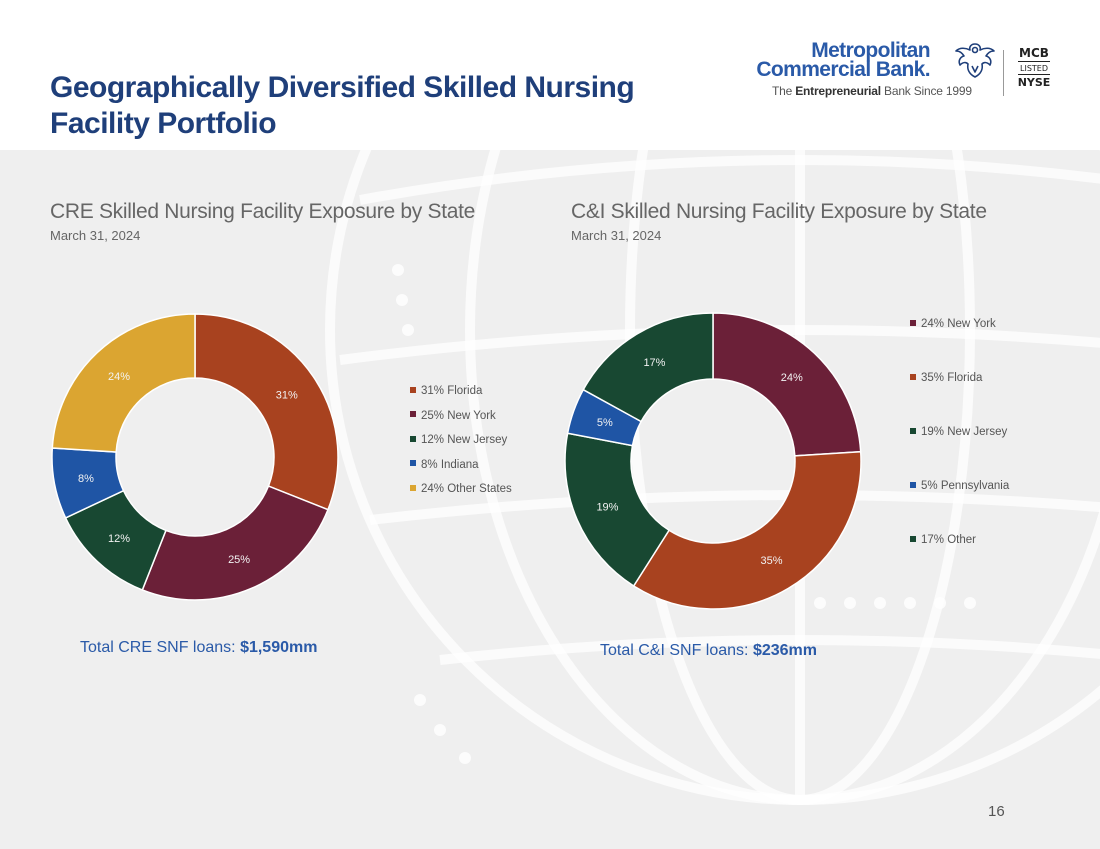  Describe the element at coordinates (452, 391) in the screenshot. I see `cre-legend-label: 31% Florida` at that location.